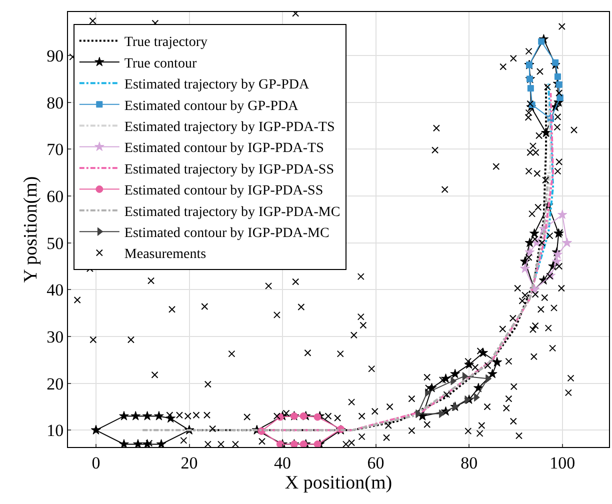 The width and height of the screenshot is (612, 504). I want to click on legend-label: Measurements, so click(165, 254).